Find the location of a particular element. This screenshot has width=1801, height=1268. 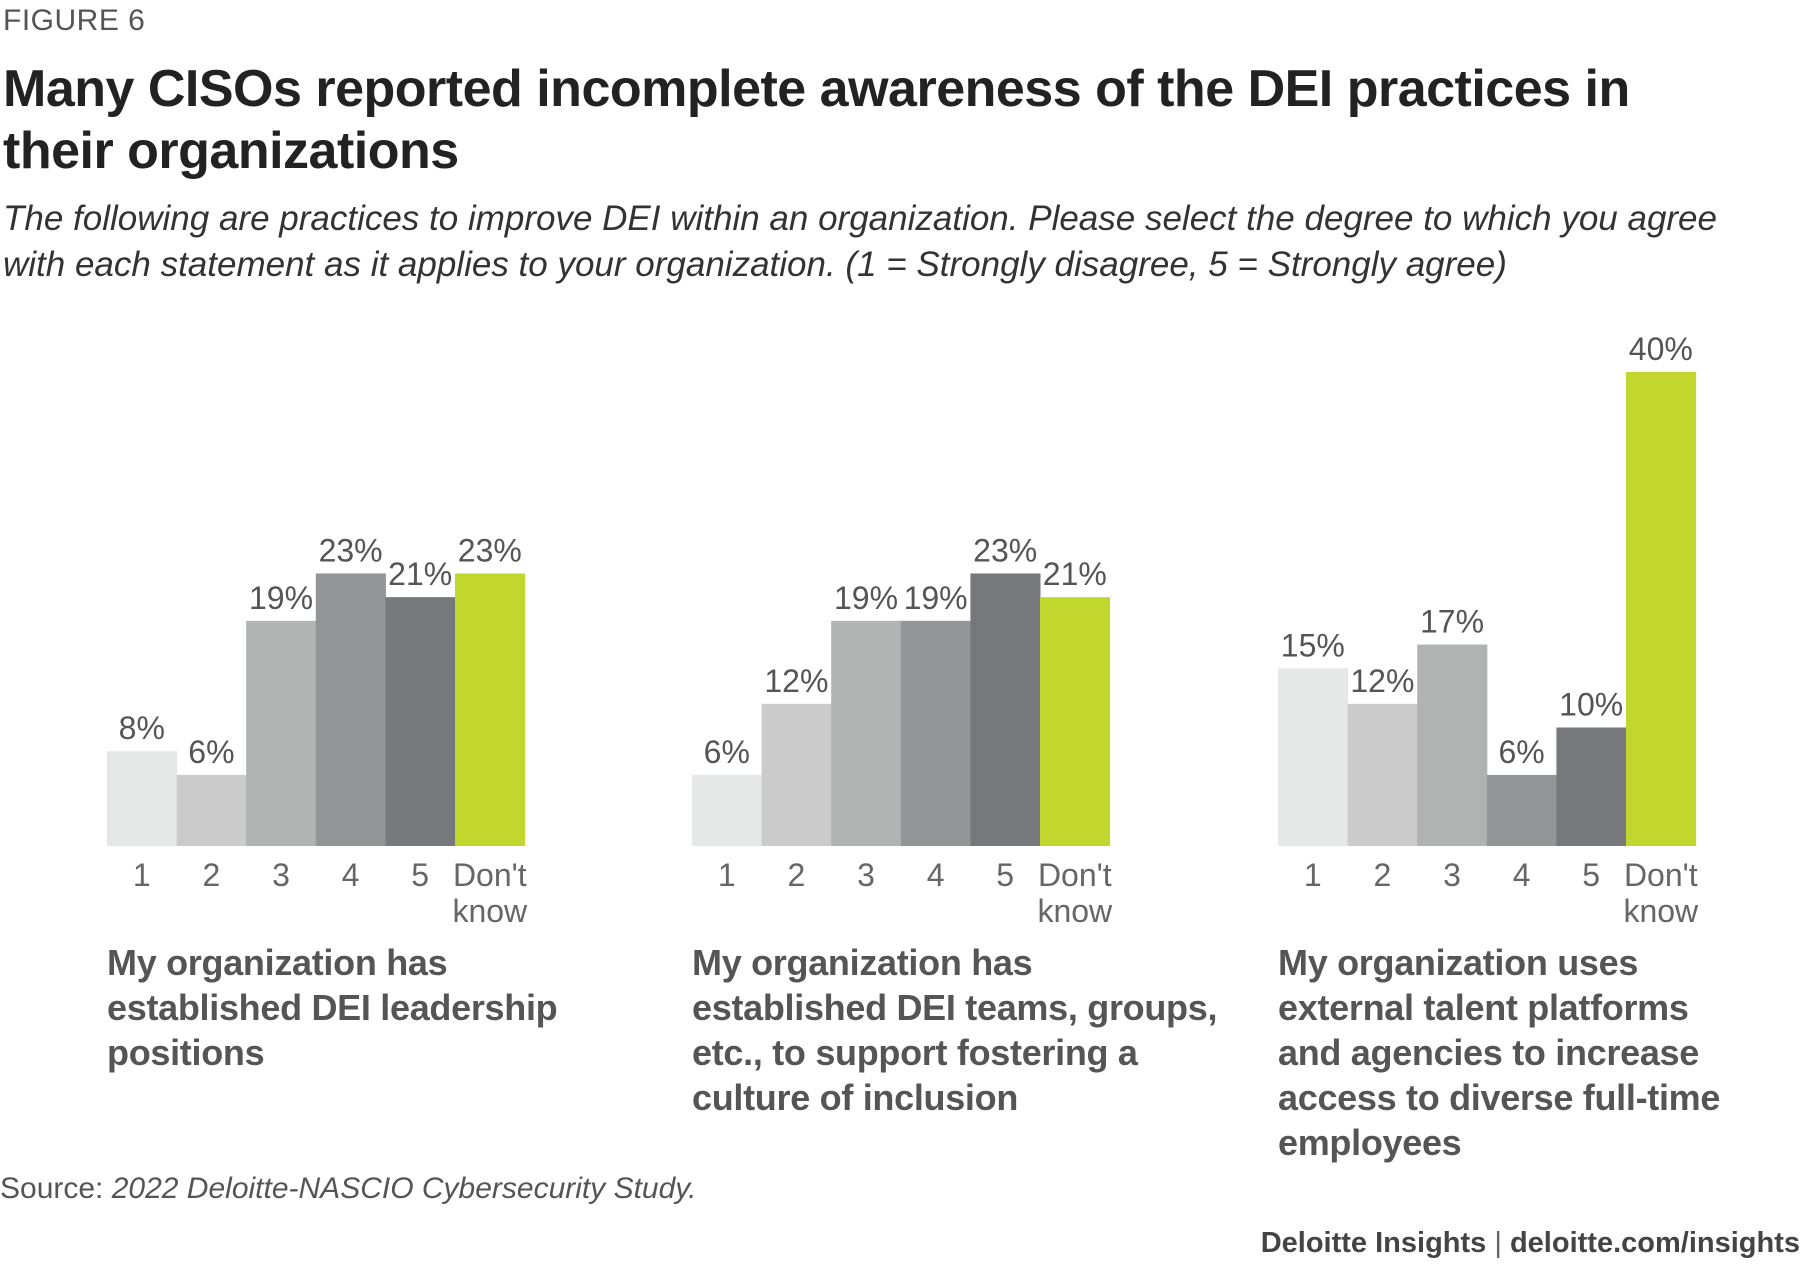

category-label-2-4: 4 is located at coordinates (936, 875).